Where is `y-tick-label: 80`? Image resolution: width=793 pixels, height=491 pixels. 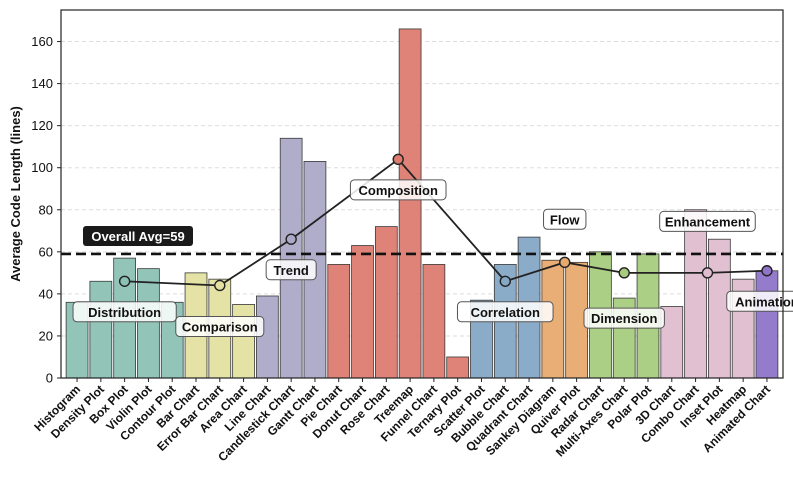 y-tick-label: 80 is located at coordinates (46, 209).